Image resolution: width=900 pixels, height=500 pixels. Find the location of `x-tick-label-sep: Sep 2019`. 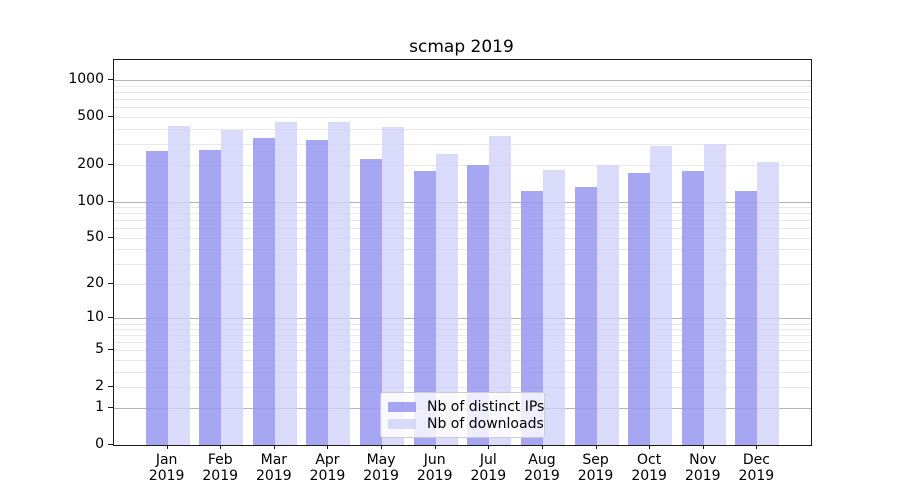

x-tick-label-sep: Sep 2019 is located at coordinates (596, 468).